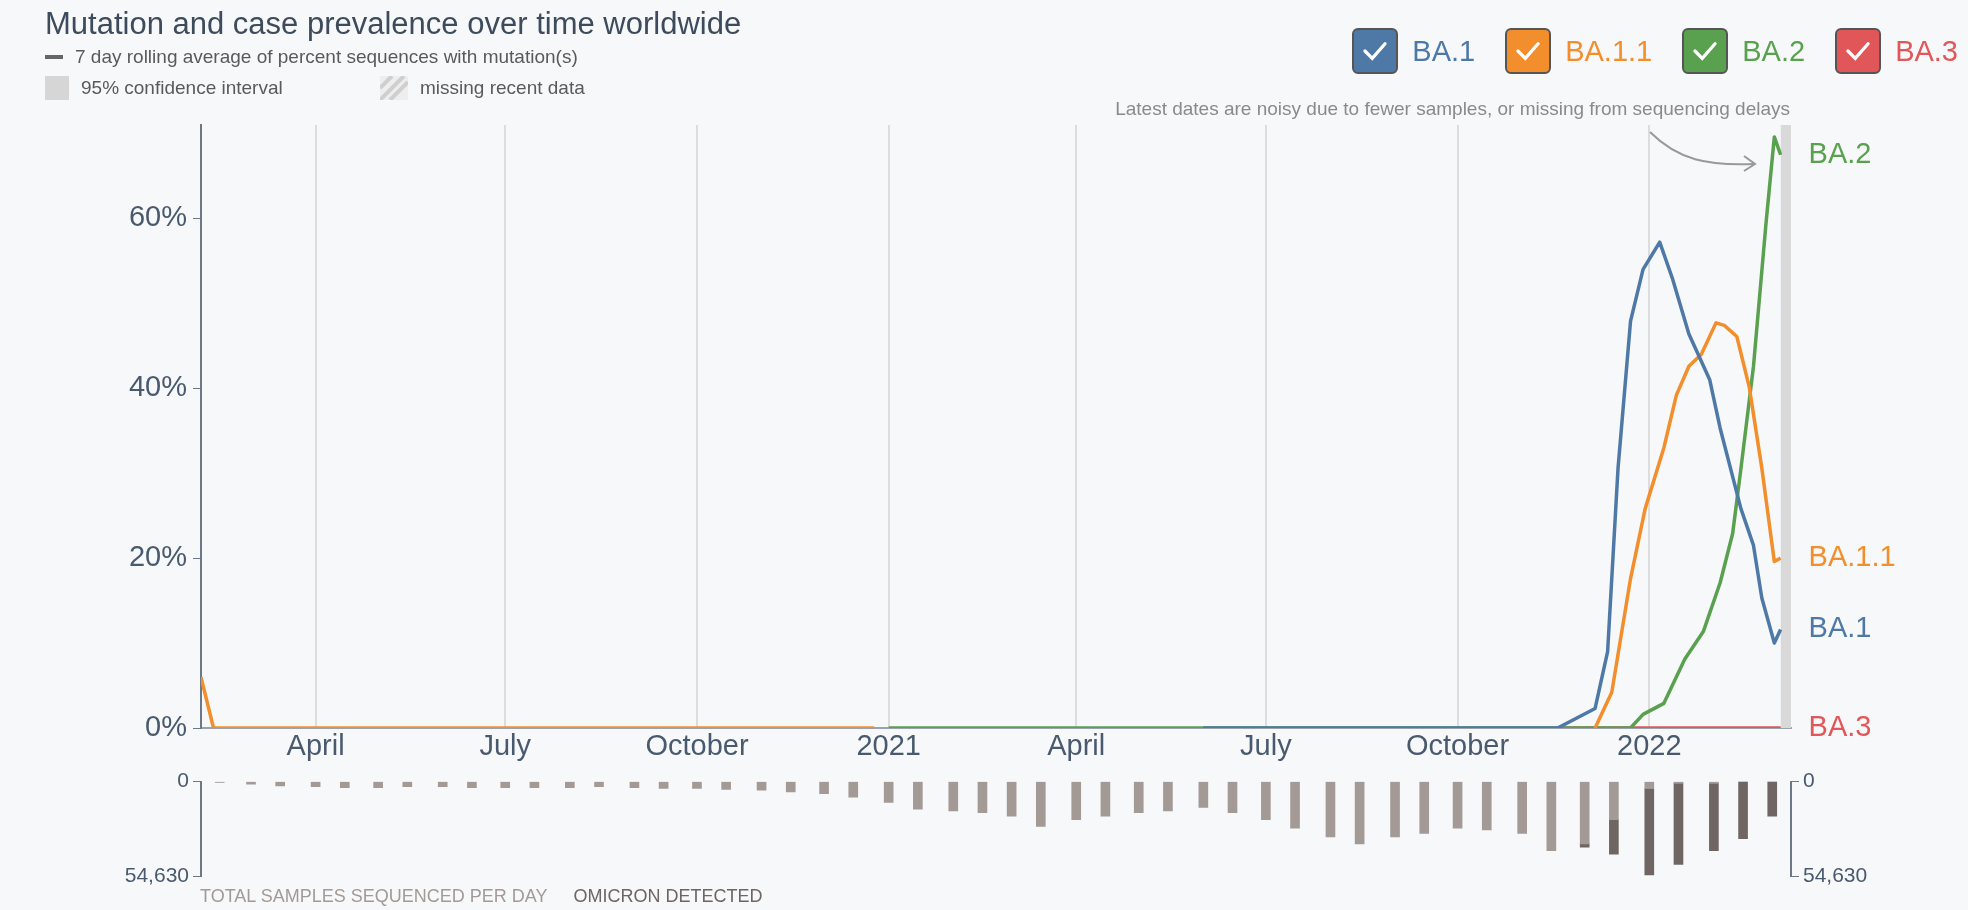 The width and height of the screenshot is (1968, 910). Describe the element at coordinates (166, 726) in the screenshot. I see `y-tick-label: 0%` at that location.